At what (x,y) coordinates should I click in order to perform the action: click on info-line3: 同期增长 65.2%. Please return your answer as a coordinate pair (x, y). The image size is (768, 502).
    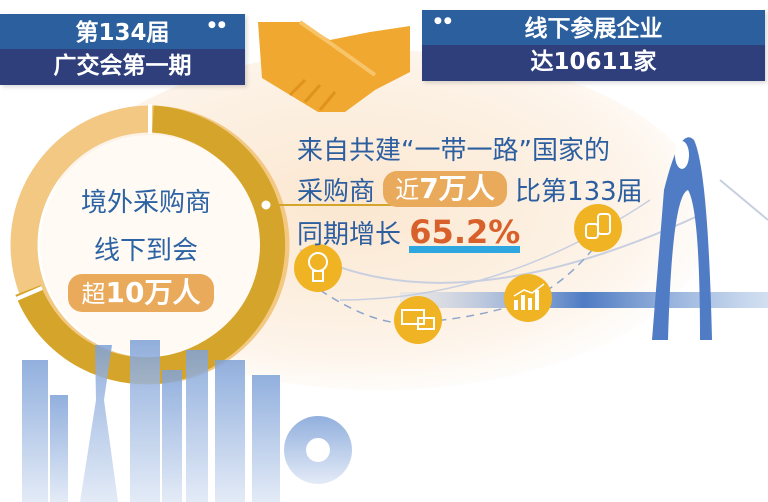
    Looking at the image, I should click on (409, 233).